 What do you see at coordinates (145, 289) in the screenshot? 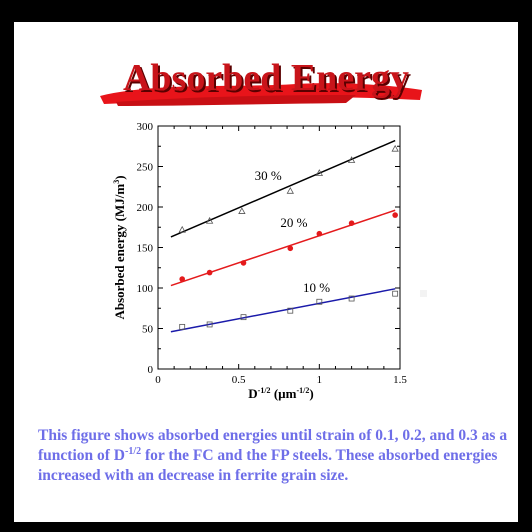
I see `y-tick-label: 100` at bounding box center [145, 289].